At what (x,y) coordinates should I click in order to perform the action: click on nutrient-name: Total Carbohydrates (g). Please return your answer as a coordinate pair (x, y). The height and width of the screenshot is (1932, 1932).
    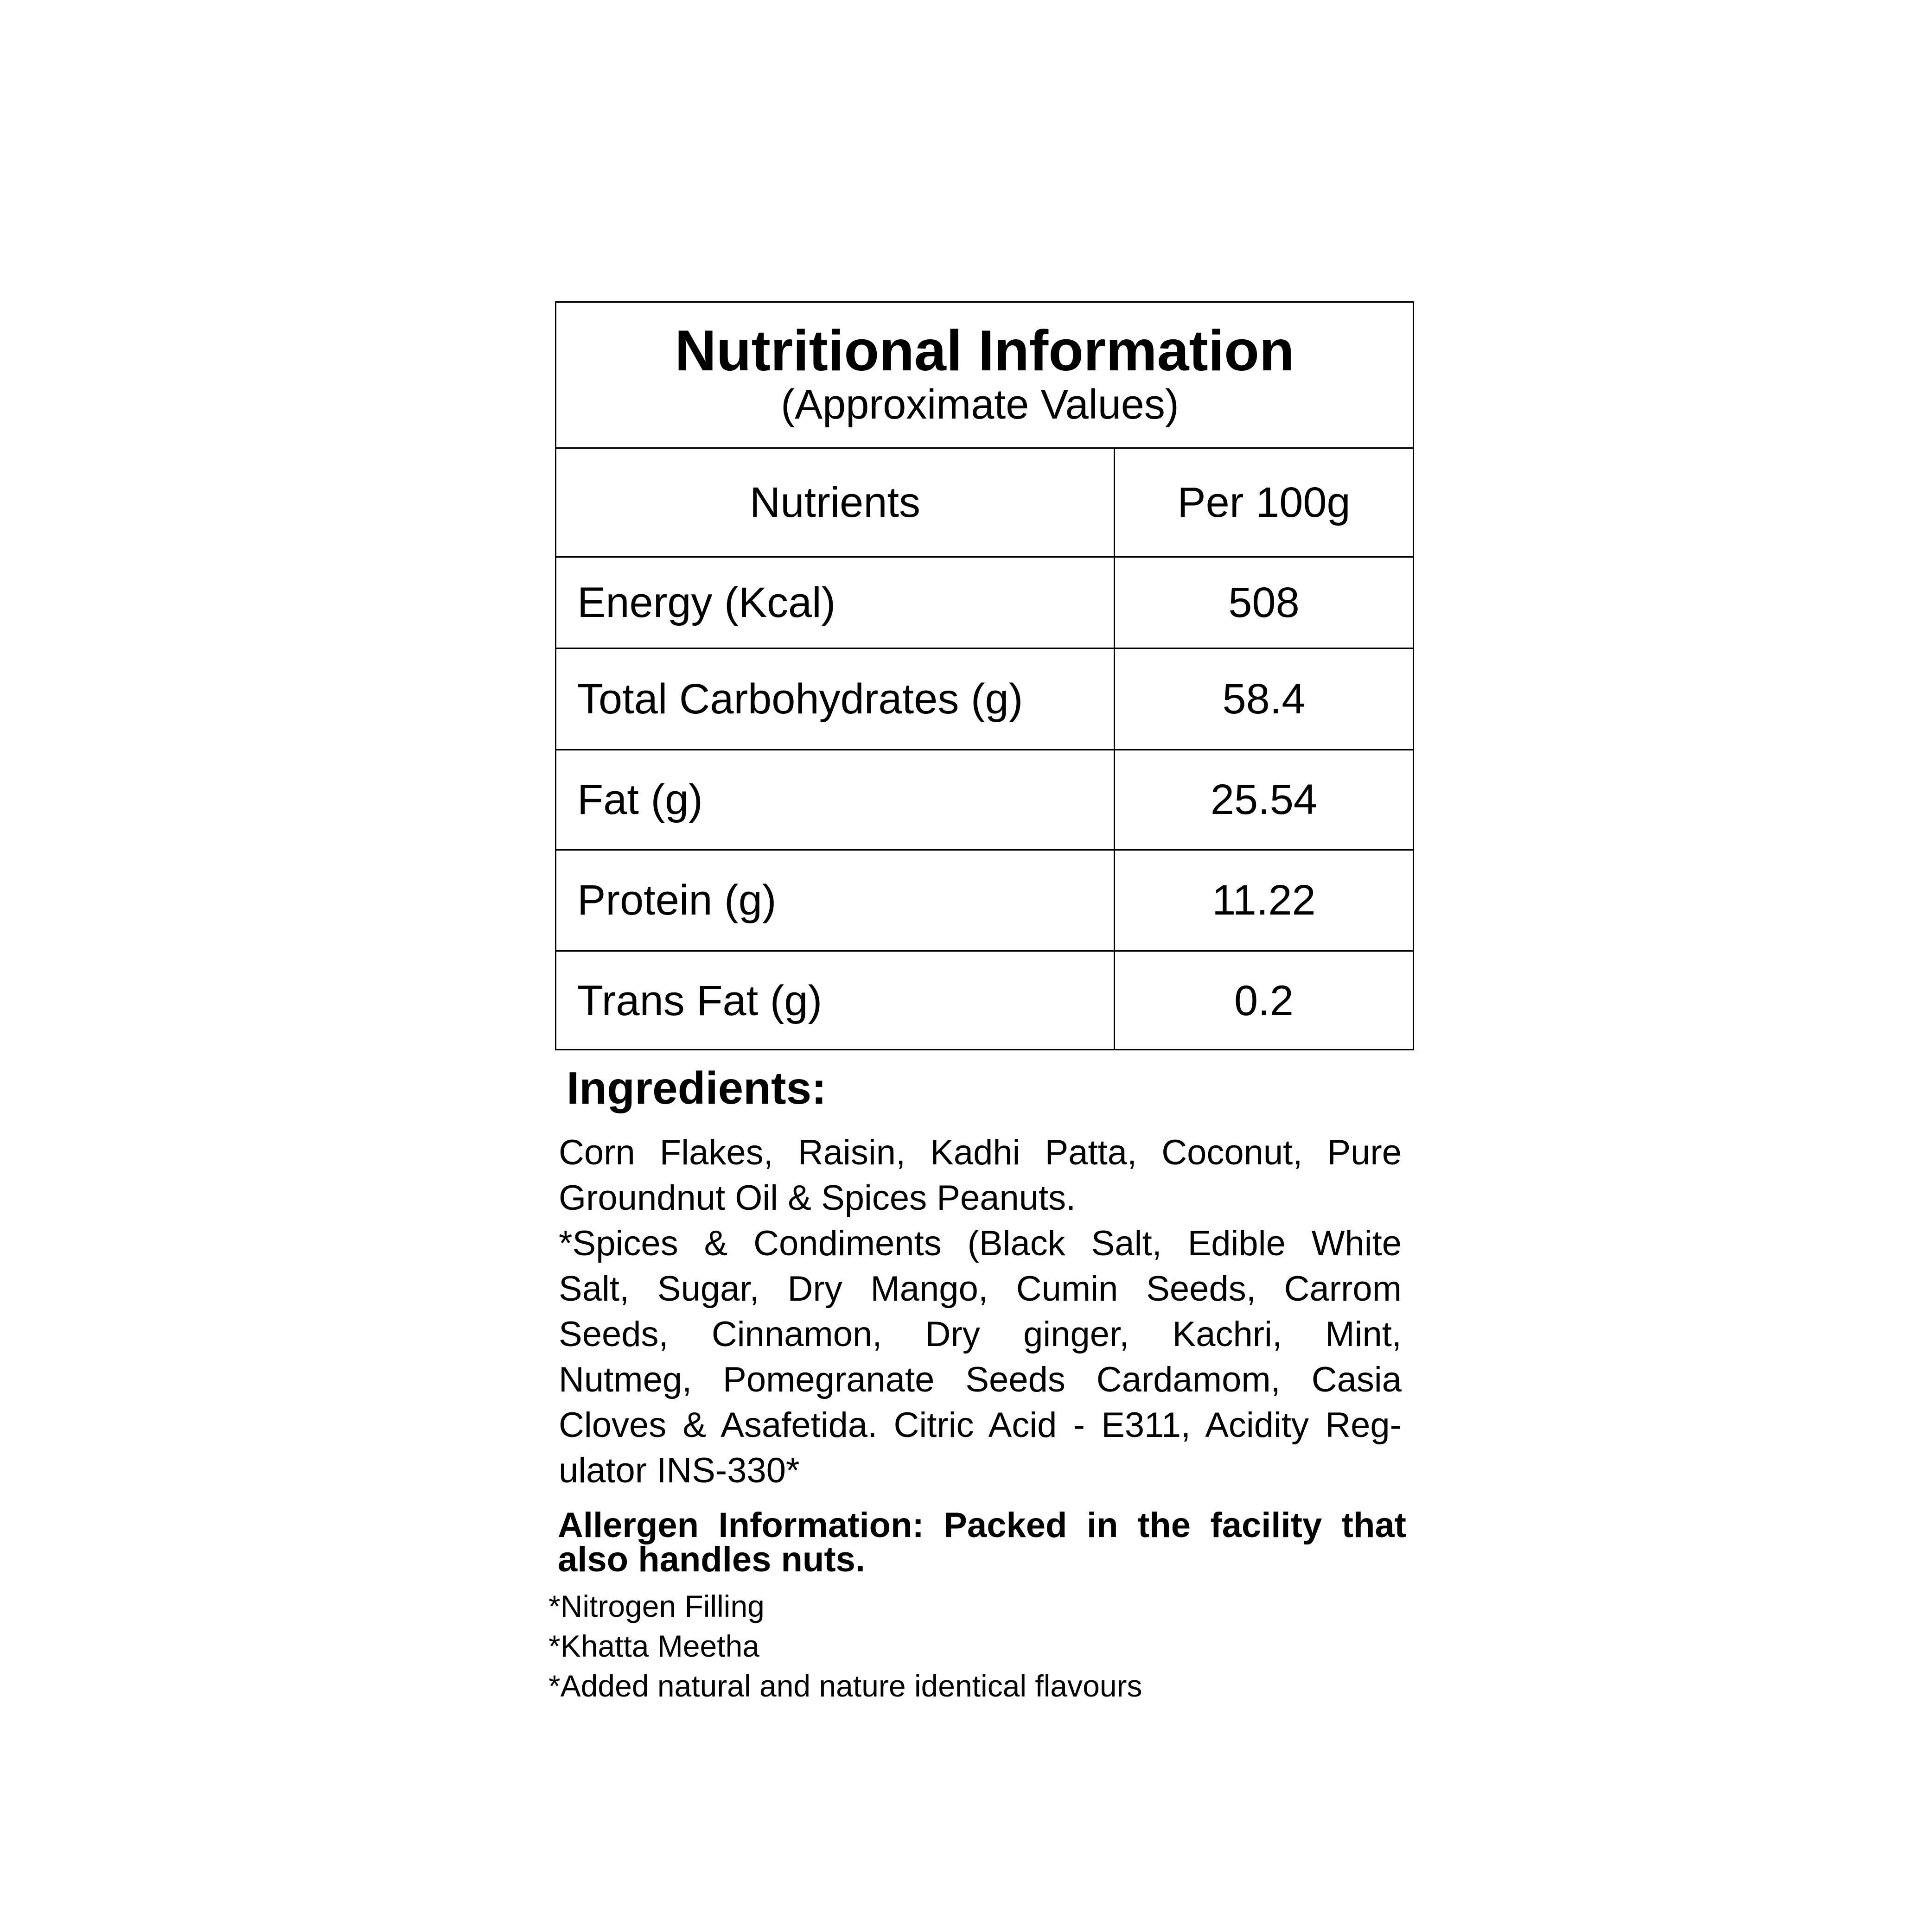
    Looking at the image, I should click on (836, 699).